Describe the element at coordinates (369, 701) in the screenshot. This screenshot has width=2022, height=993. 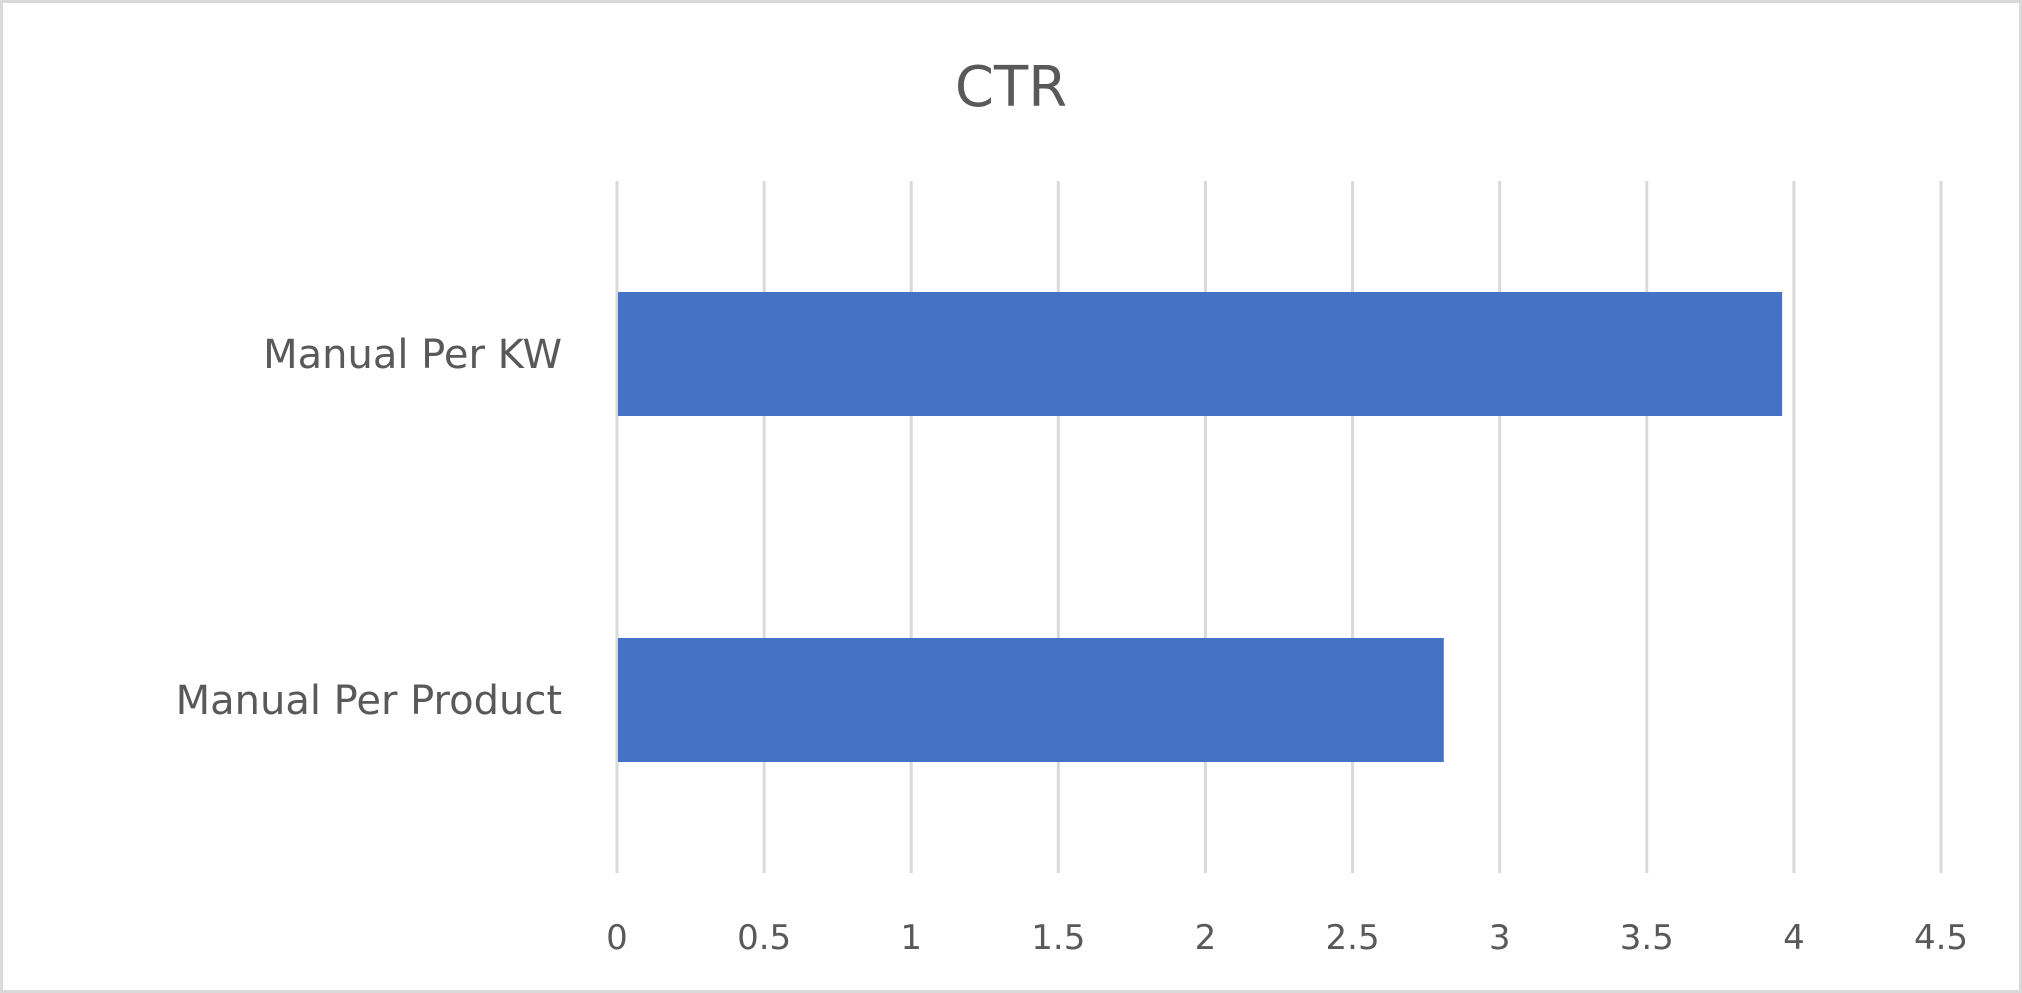
I see `category-label: Manual Per Product` at that location.